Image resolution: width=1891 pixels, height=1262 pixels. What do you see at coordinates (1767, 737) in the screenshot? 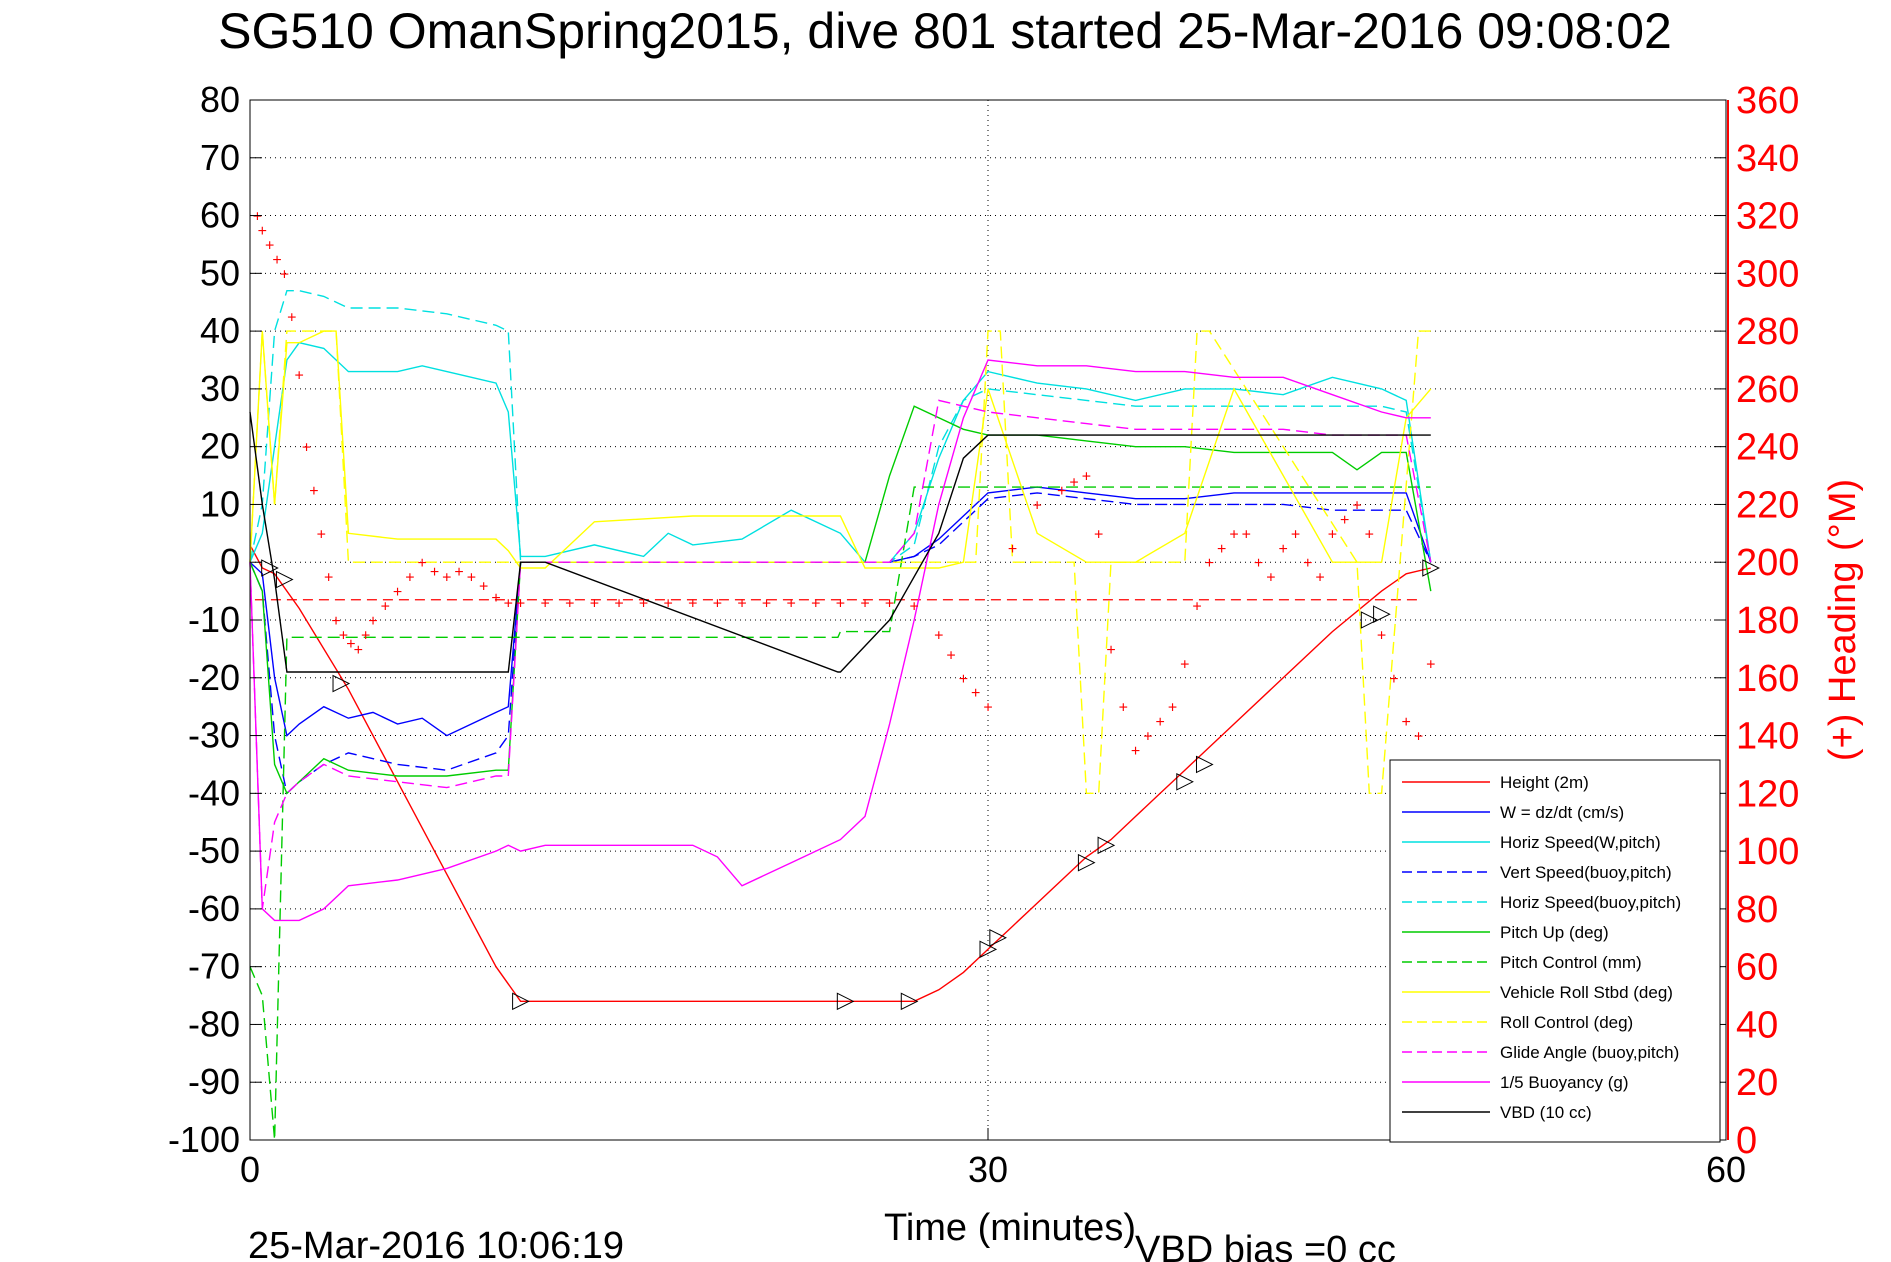
I see `y2-tick-label: 140` at bounding box center [1767, 737].